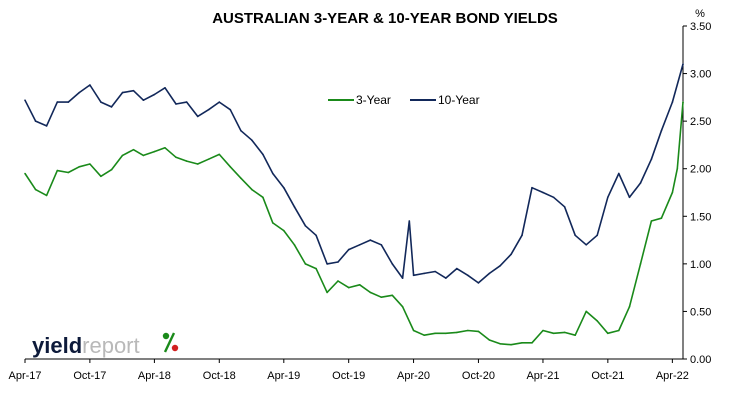 This screenshot has width=731, height=400. Describe the element at coordinates (697, 193) in the screenshot. I see `y-axis-ticks: 0.00 0.50 1.00 1.50 2.00 2.50 3.00 3.50` at that location.